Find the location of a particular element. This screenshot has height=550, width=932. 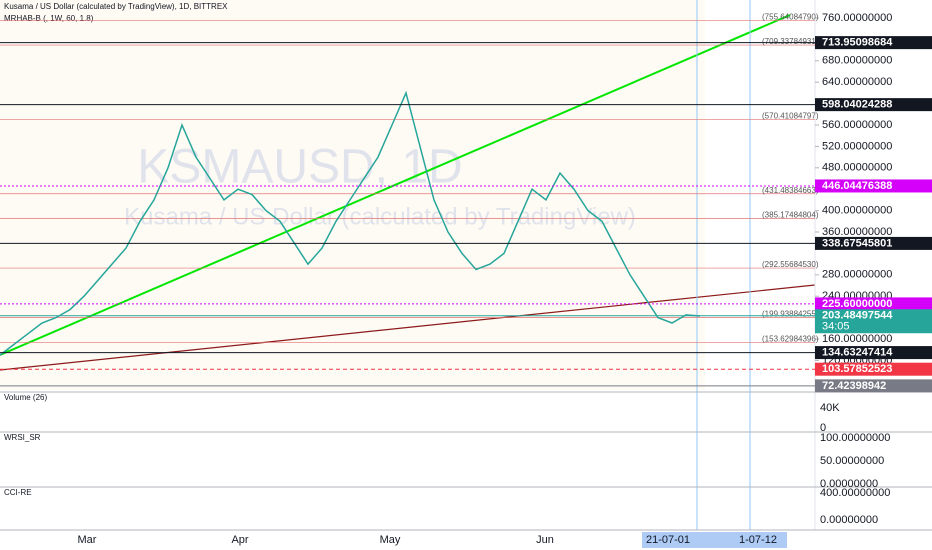

pane-label: CCI-RE is located at coordinates (18, 492).